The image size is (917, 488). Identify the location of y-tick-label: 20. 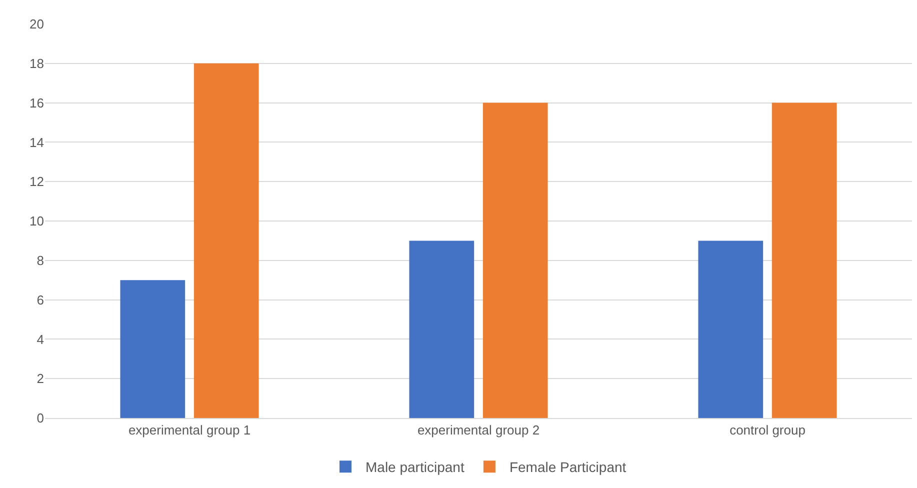
(37, 24).